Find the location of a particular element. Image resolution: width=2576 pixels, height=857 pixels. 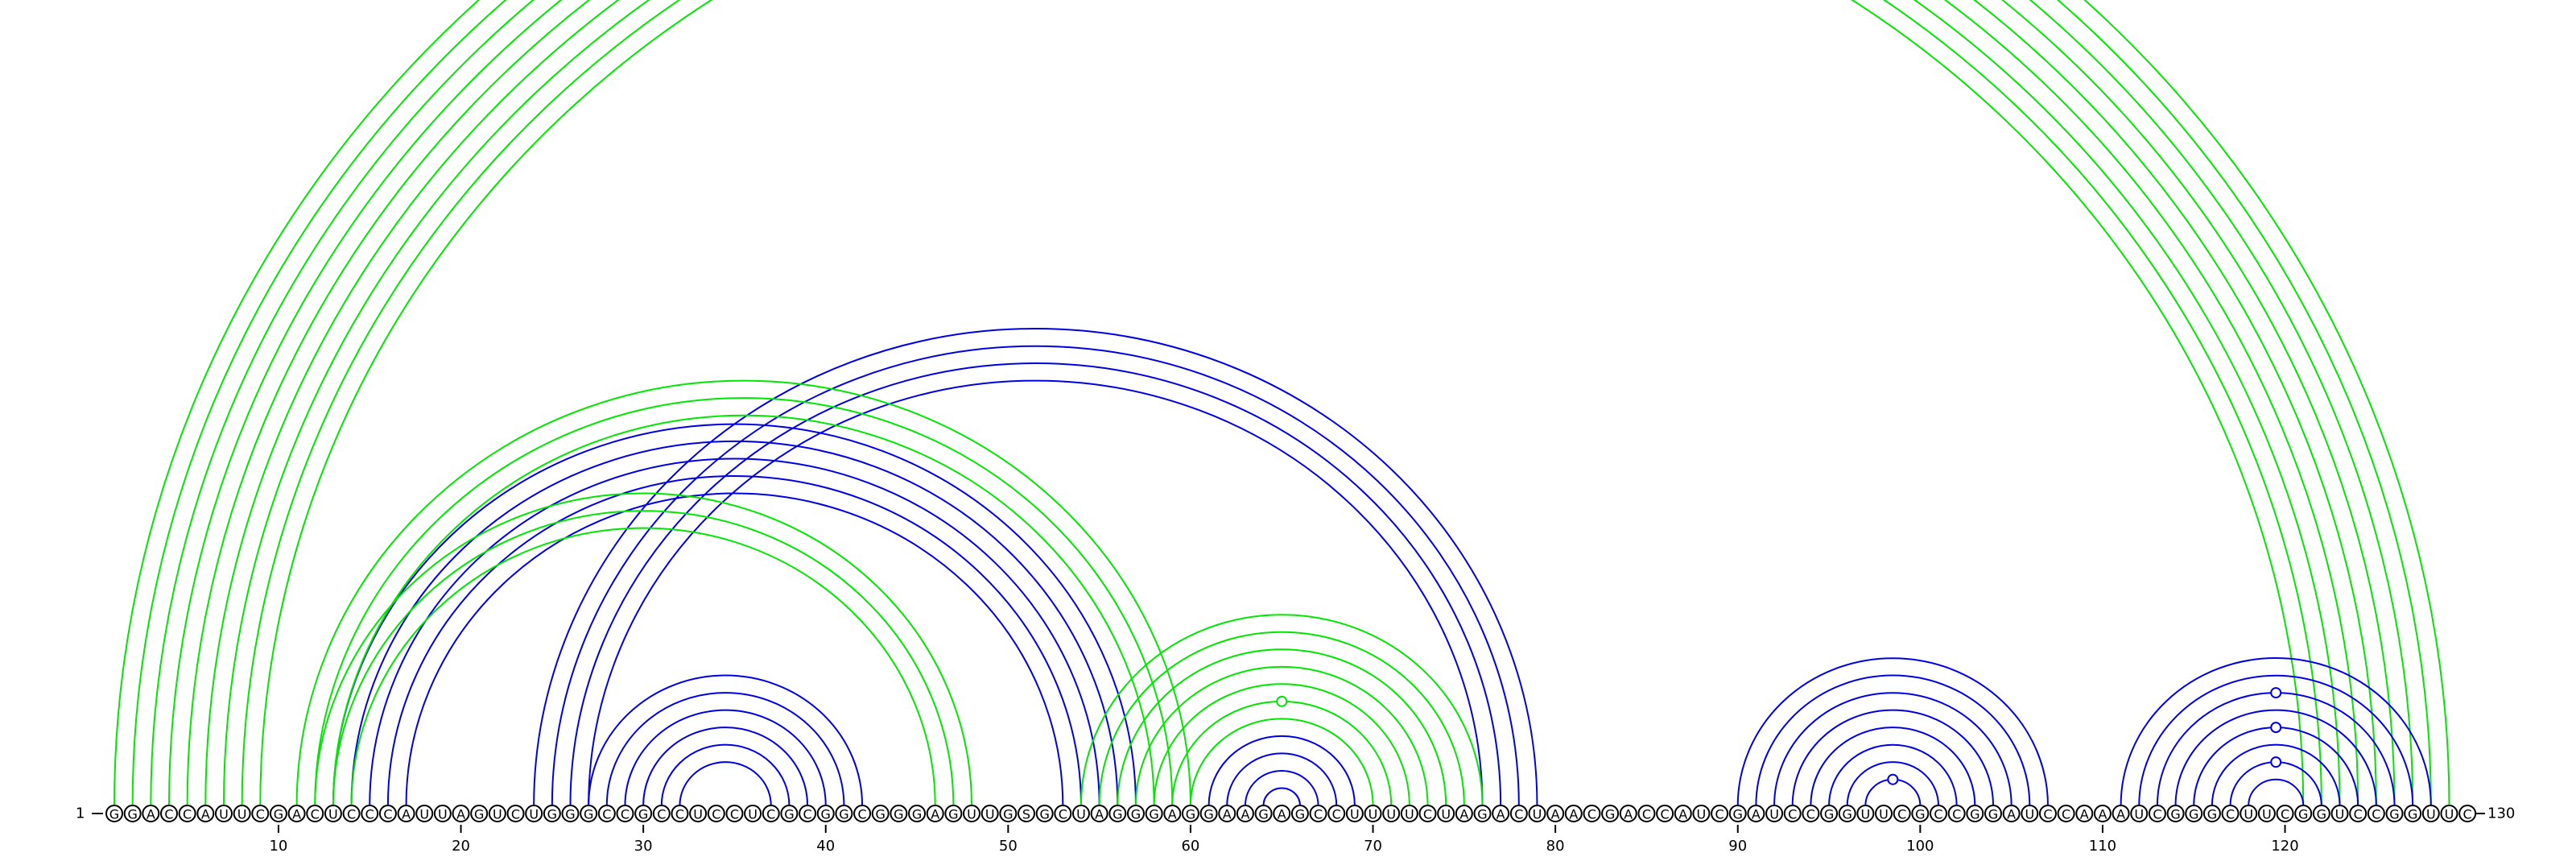

position-tick-label: 120 is located at coordinates (2284, 846).